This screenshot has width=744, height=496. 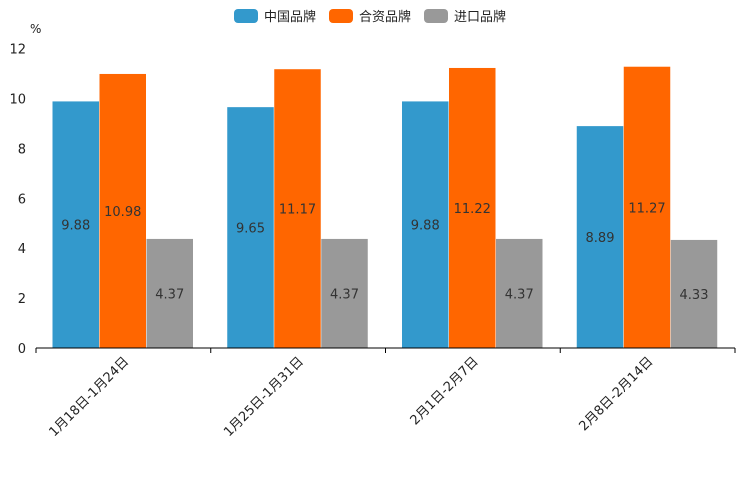 What do you see at coordinates (35, 29) in the screenshot?
I see `y-axis-unit-label: %` at bounding box center [35, 29].